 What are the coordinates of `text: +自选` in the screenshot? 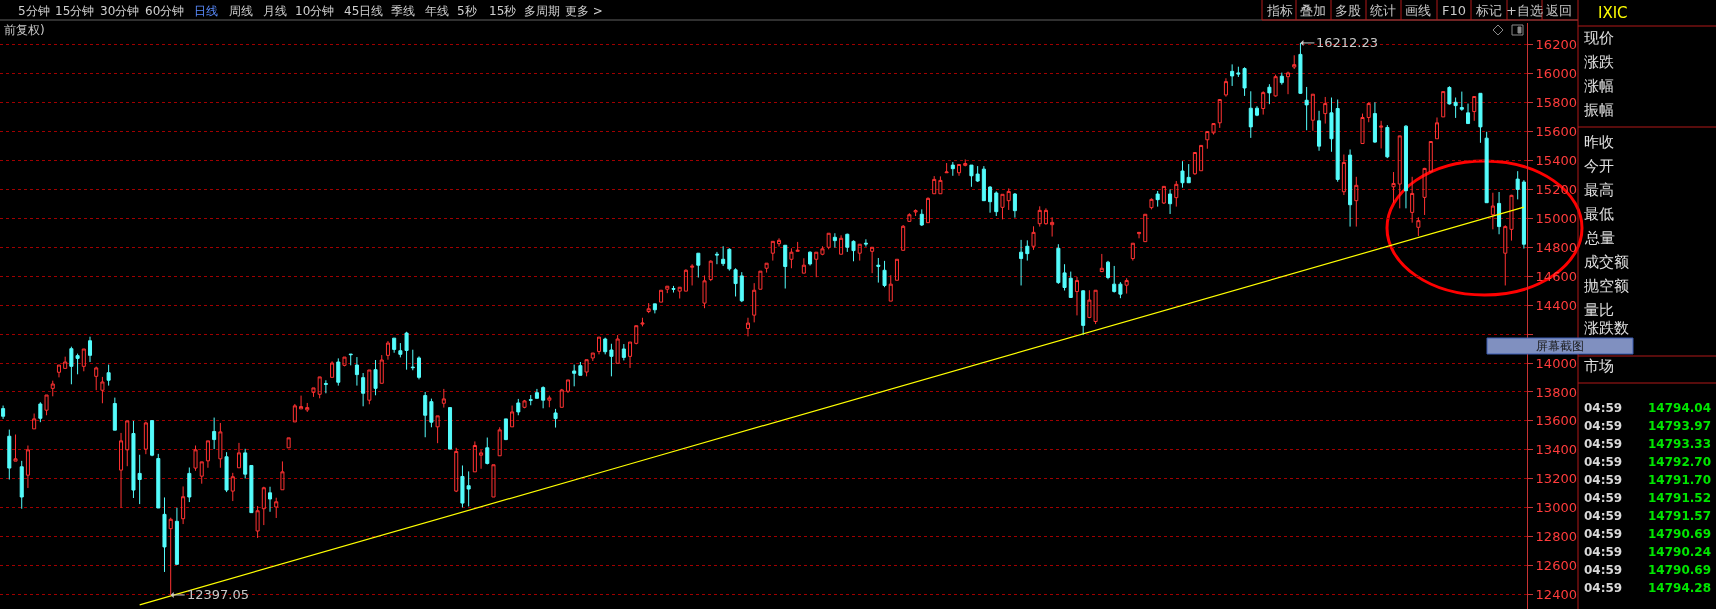 It's located at (1524, 10).